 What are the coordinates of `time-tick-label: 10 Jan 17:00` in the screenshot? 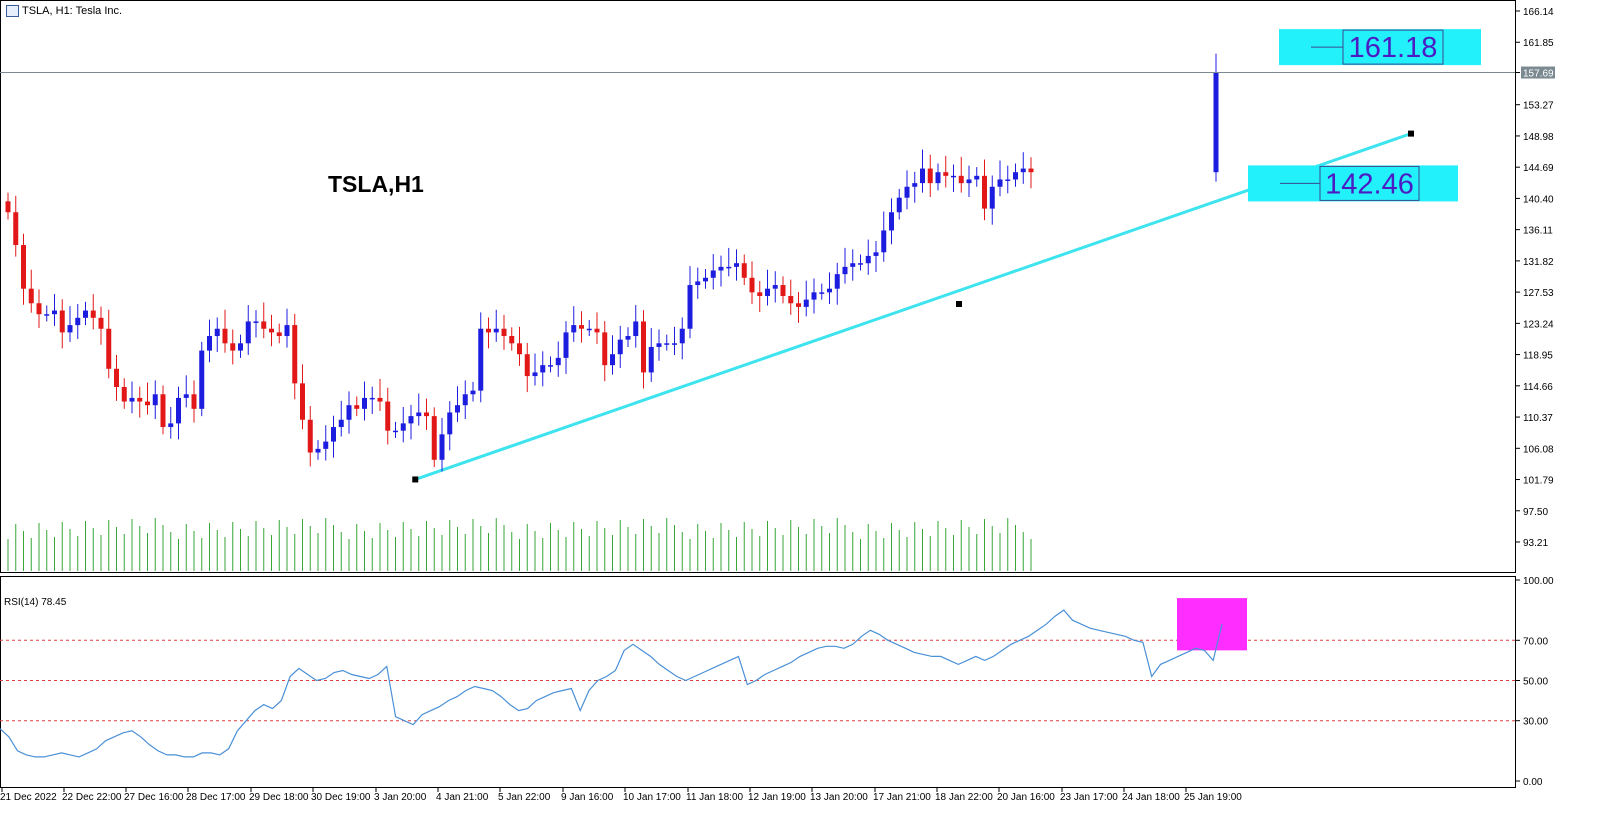 It's located at (652, 797).